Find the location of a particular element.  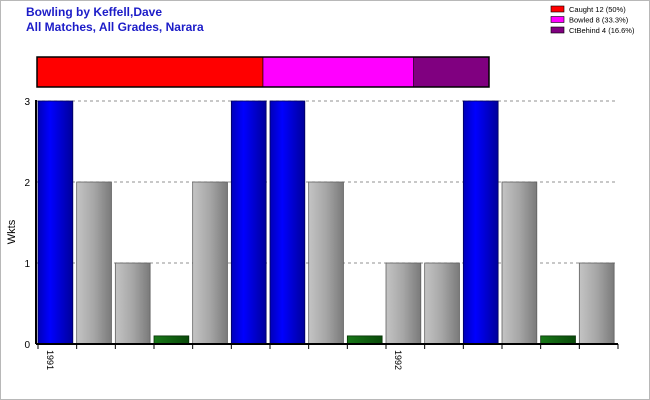

y-tick-label: 0 is located at coordinates (27, 345).